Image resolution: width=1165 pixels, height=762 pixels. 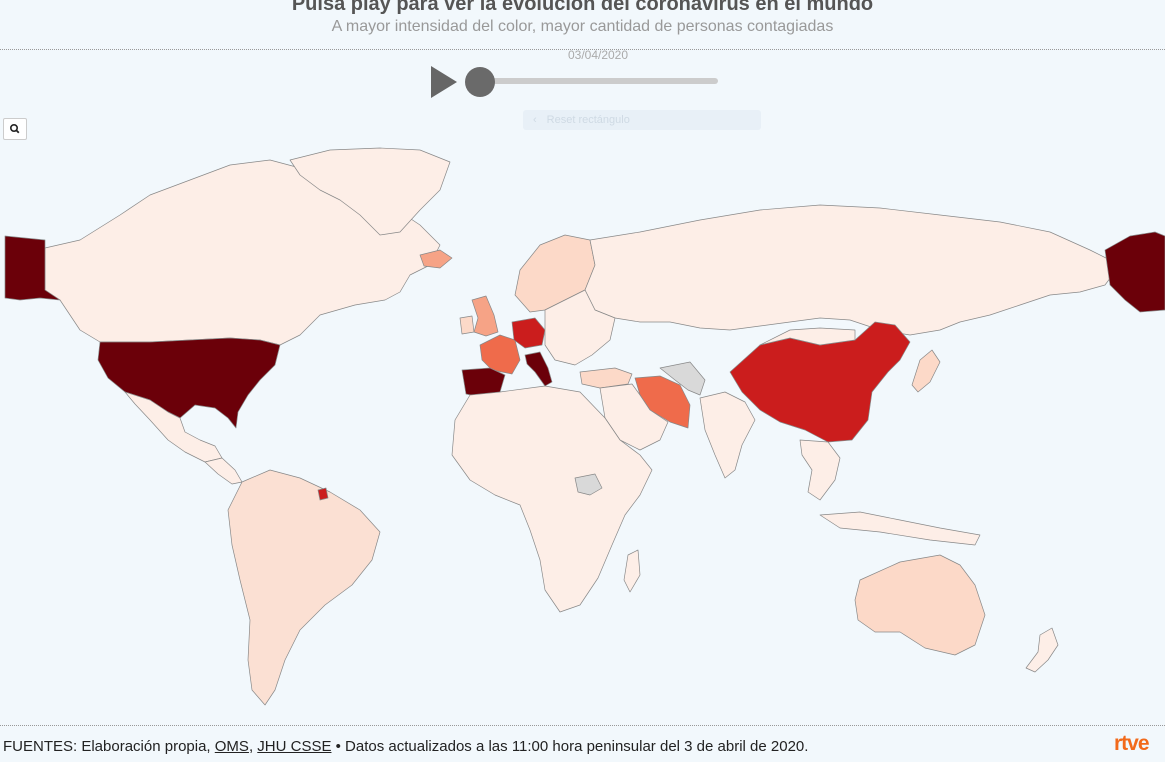 What do you see at coordinates (900, 528) in the screenshot?
I see `country-indonesia` at bounding box center [900, 528].